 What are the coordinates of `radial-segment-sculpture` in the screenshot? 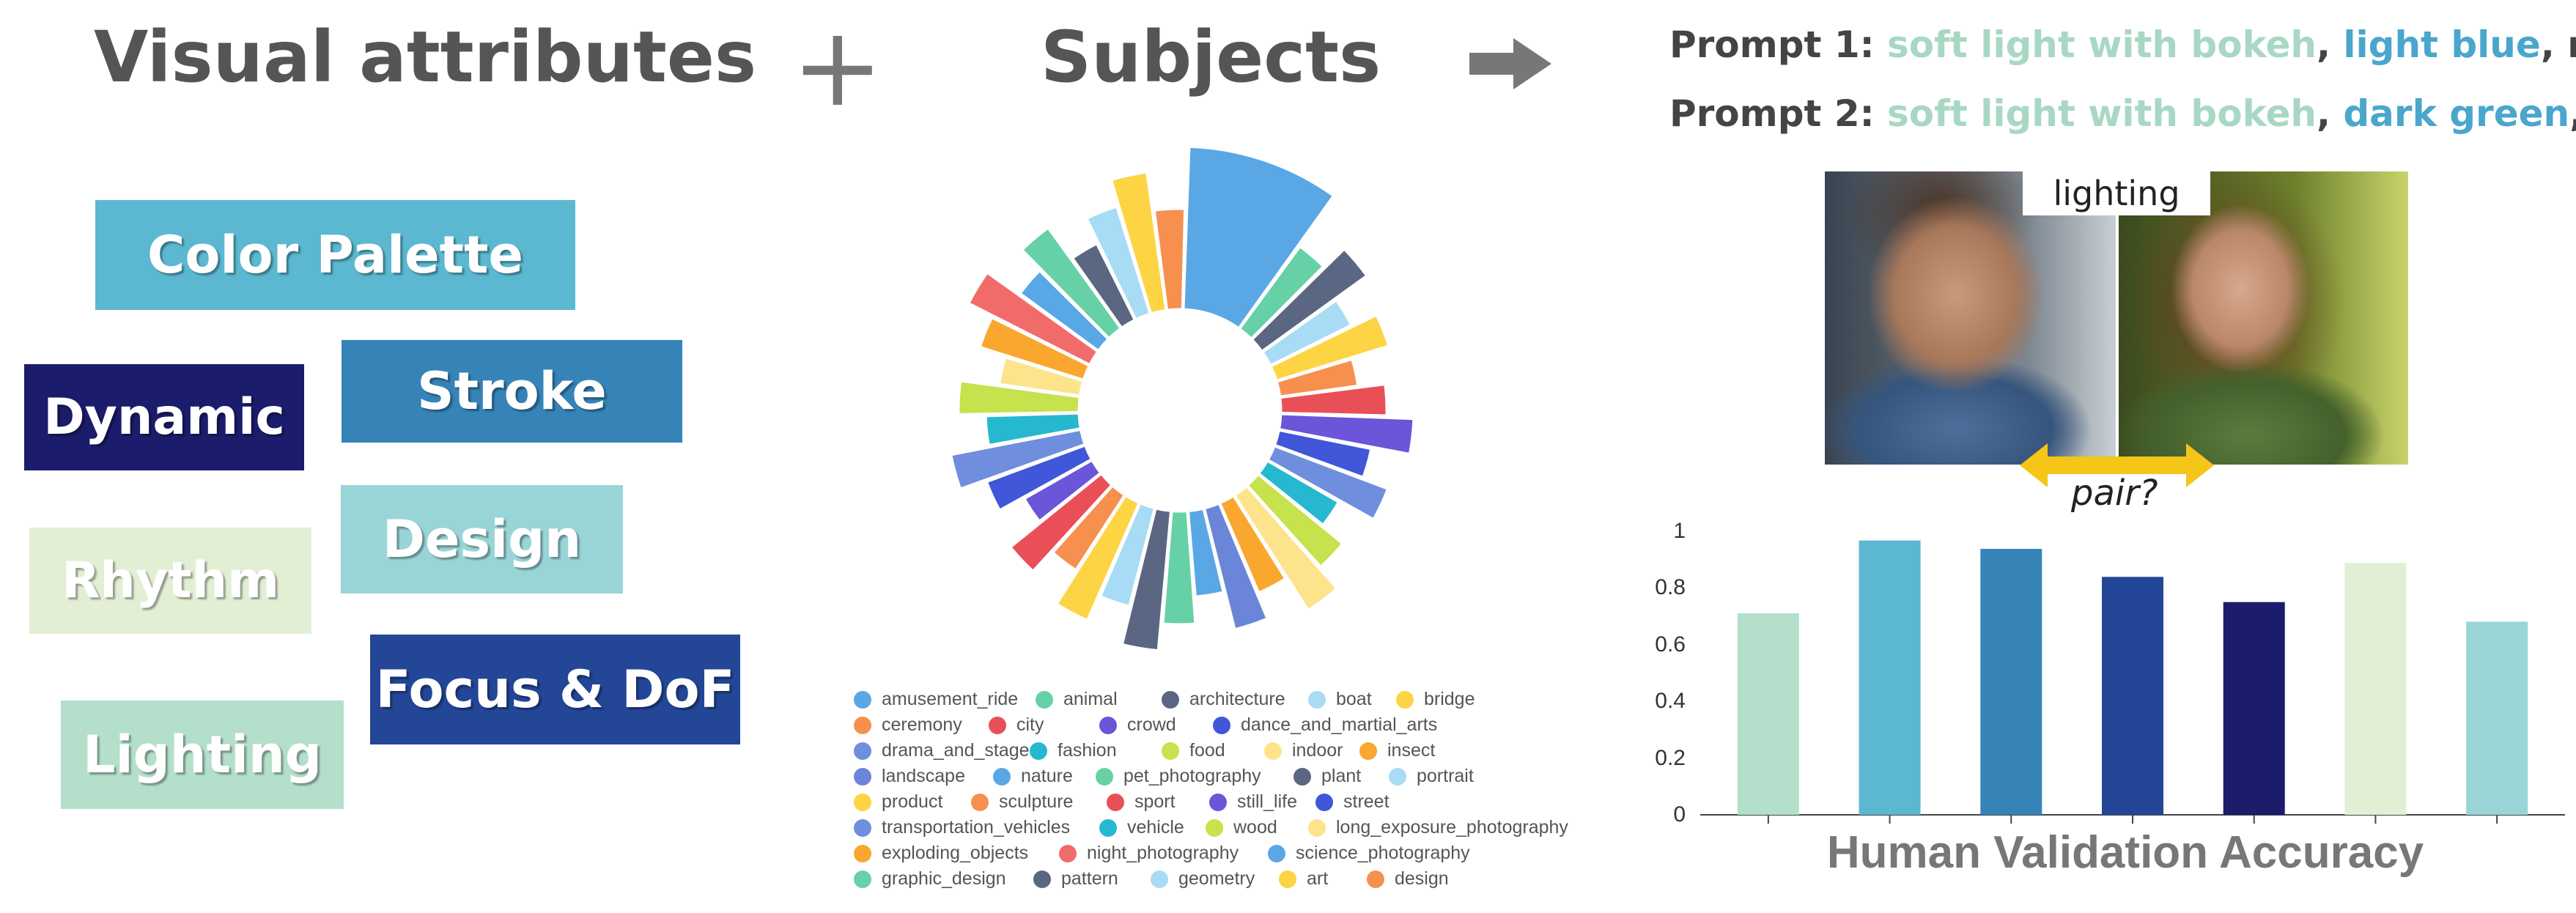 It's located at (1089, 528).